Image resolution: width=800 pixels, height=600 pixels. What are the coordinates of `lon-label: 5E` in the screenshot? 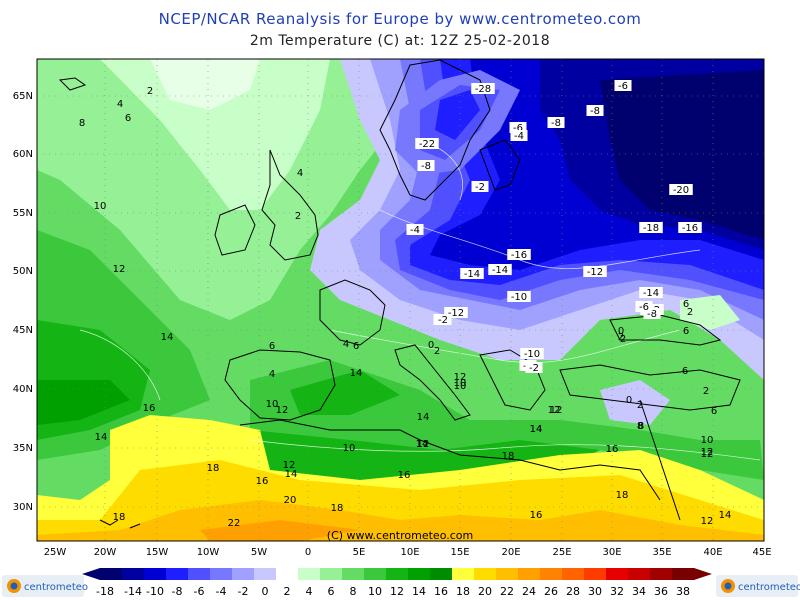 It's located at (359, 552).